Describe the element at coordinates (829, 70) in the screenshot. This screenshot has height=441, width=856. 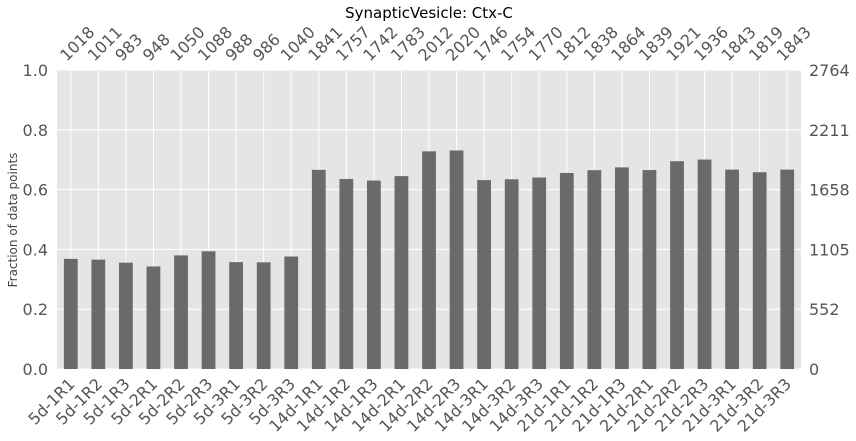
I see `y2-tick-label: 2764` at that location.